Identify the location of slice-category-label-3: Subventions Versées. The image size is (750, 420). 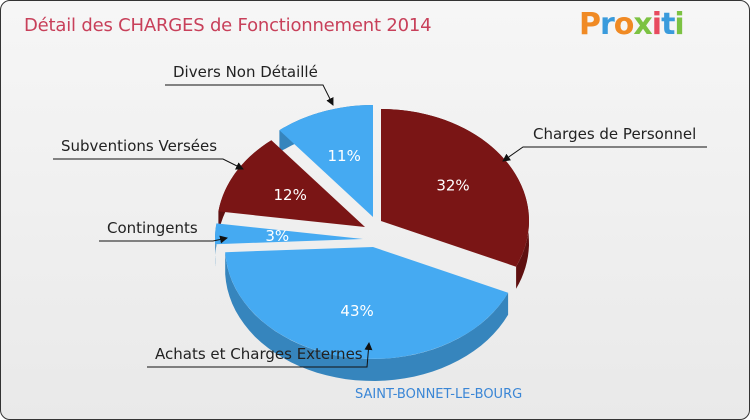
(139, 146).